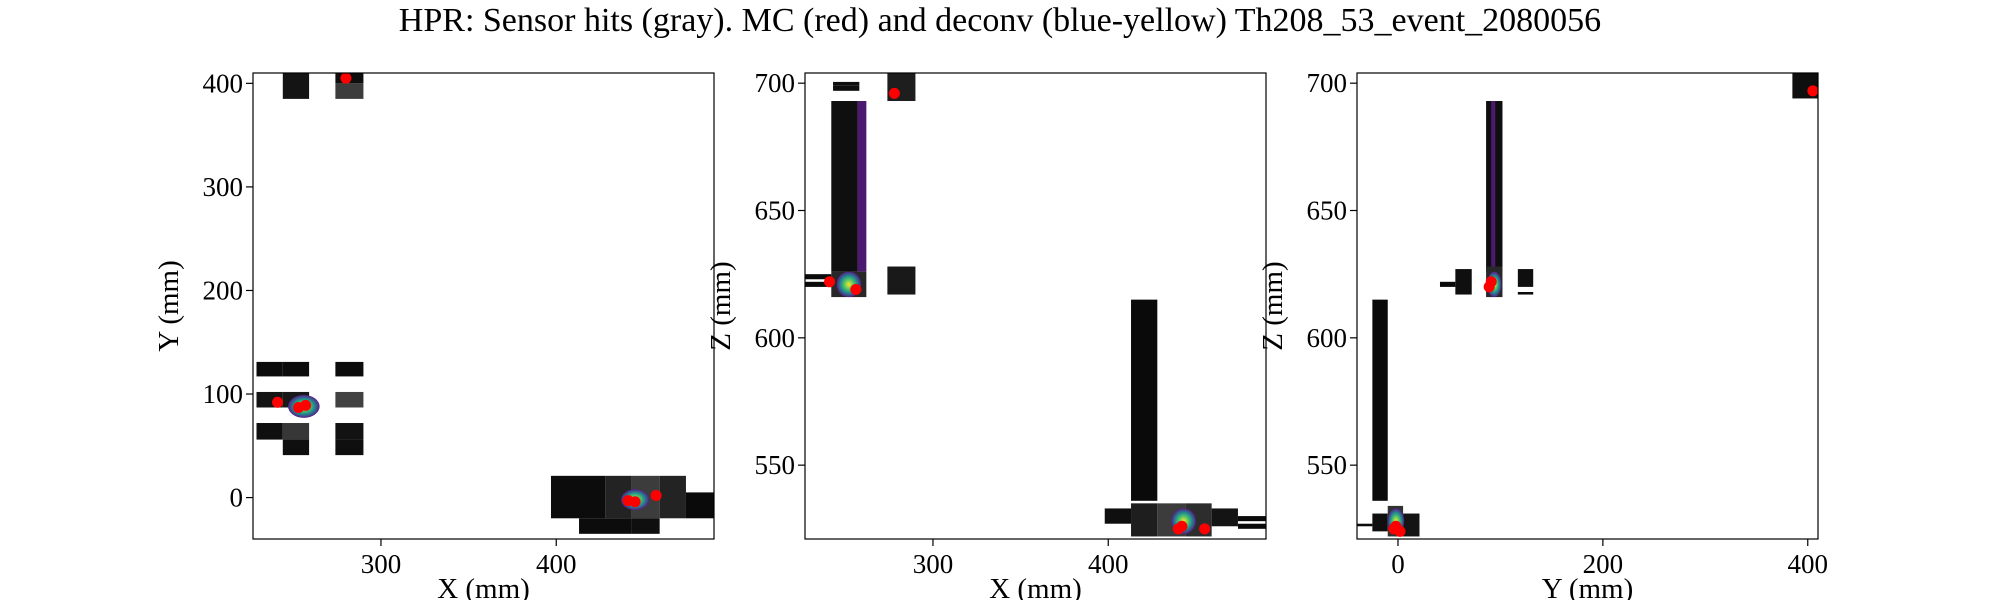  Describe the element at coordinates (1588, 586) in the screenshot. I see `yz-x-axis-label: Y (mm)` at that location.